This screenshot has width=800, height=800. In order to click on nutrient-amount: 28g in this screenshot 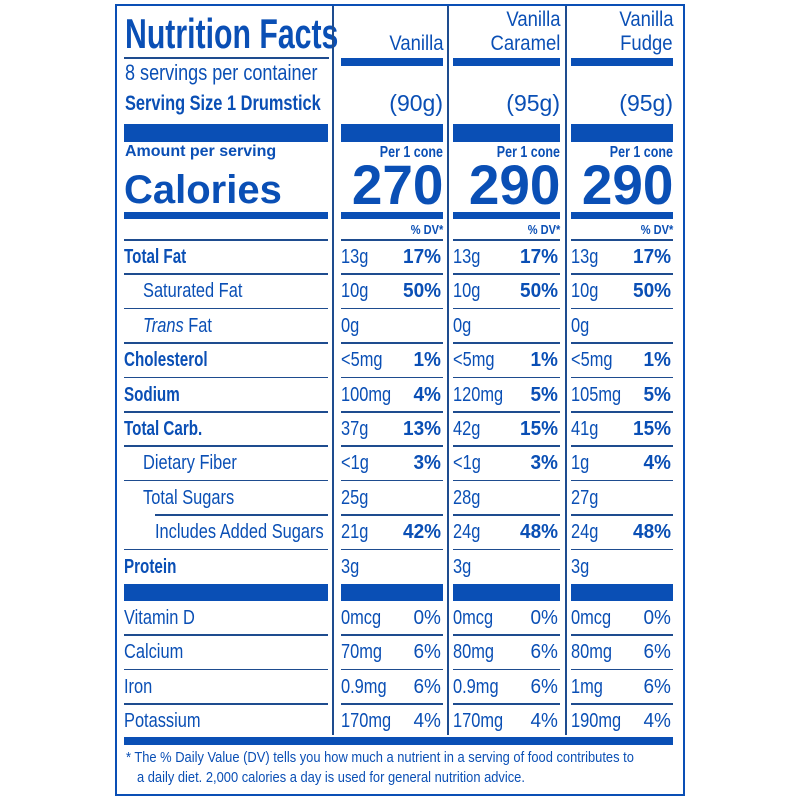, I will do `click(469, 498)`.